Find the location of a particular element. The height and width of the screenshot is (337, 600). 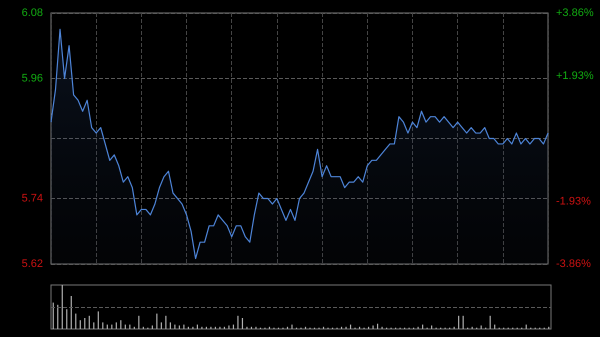

y-tick-label: 6.08 is located at coordinates (32, 13).